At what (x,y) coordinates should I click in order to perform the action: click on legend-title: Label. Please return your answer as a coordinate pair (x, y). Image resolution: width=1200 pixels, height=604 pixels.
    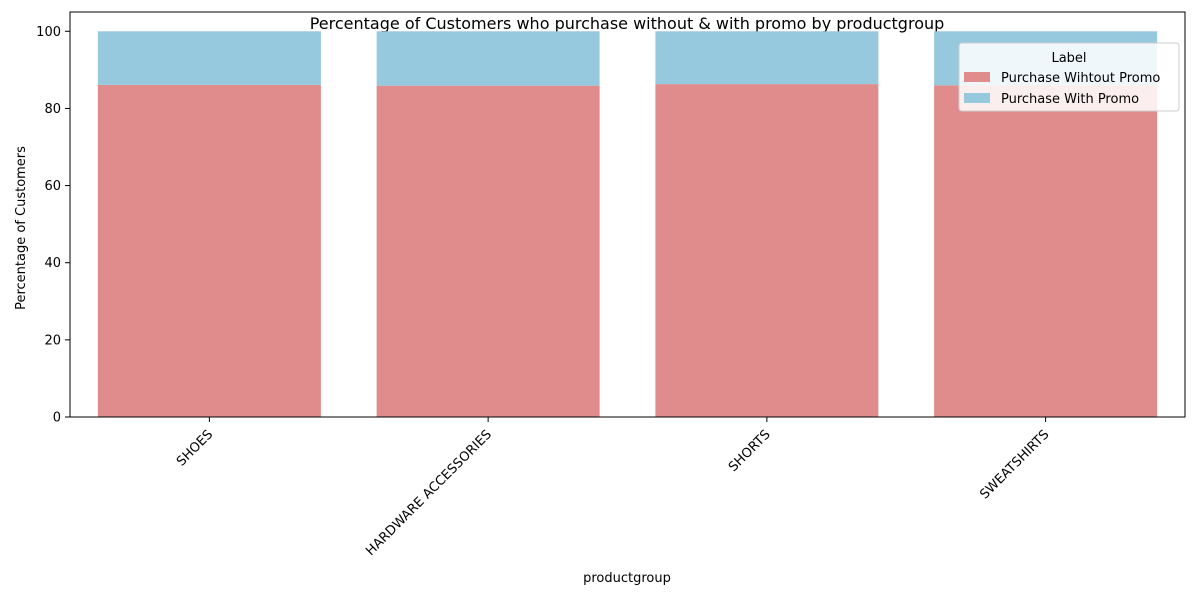
    Looking at the image, I should click on (1068, 58).